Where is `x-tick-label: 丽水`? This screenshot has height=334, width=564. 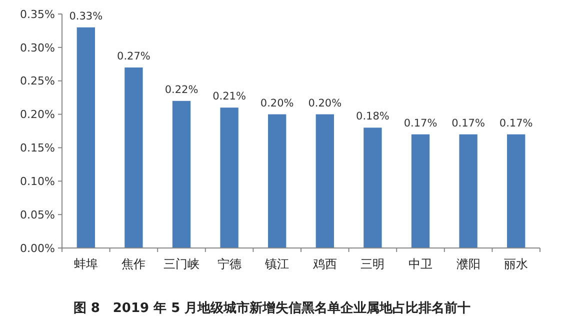
x-tick-label: 丽水 is located at coordinates (516, 264).